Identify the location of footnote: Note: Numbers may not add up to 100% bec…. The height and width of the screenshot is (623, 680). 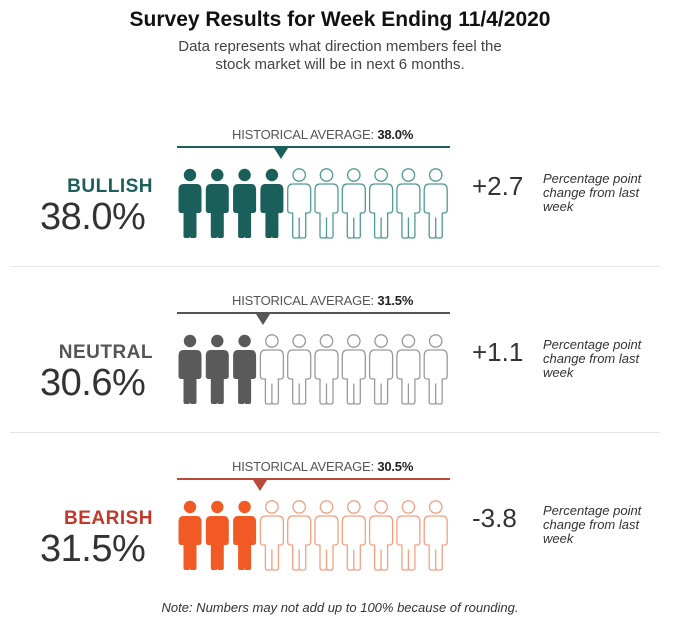
(340, 607).